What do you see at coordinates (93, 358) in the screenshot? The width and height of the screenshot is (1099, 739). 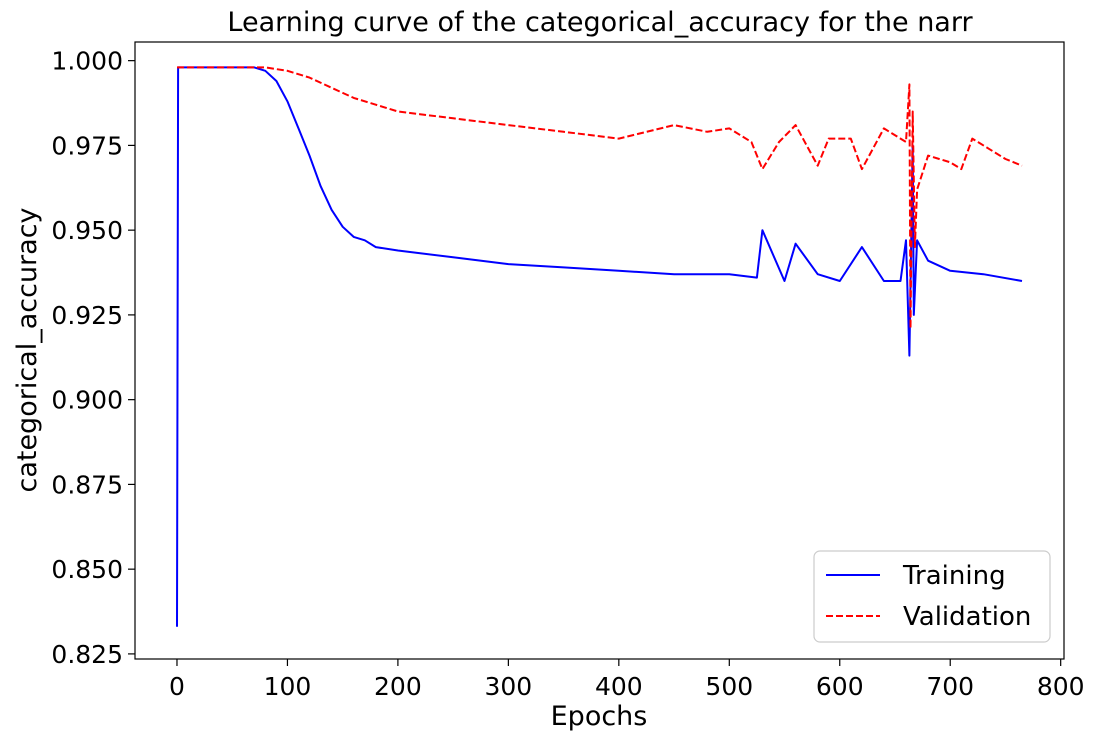 I see `y-axis: 0.825 0.850 0.875 0.900 0.925 0.950 0.975 1.000` at bounding box center [93, 358].